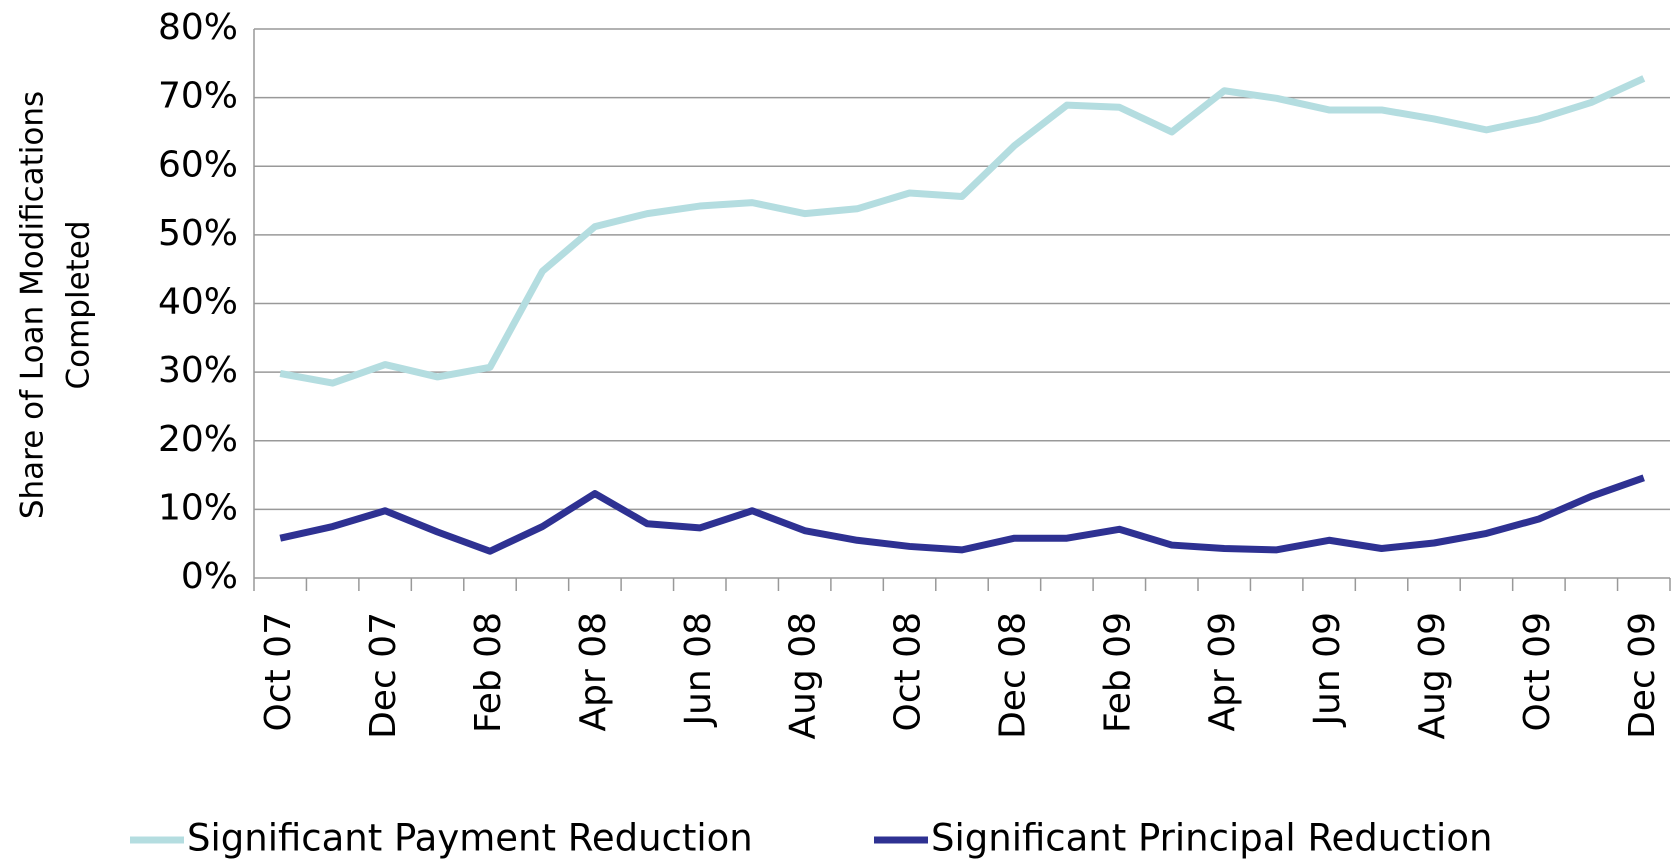 Image resolution: width=1679 pixels, height=865 pixels. I want to click on x-tick-label: Dec 08, so click(1012, 675).